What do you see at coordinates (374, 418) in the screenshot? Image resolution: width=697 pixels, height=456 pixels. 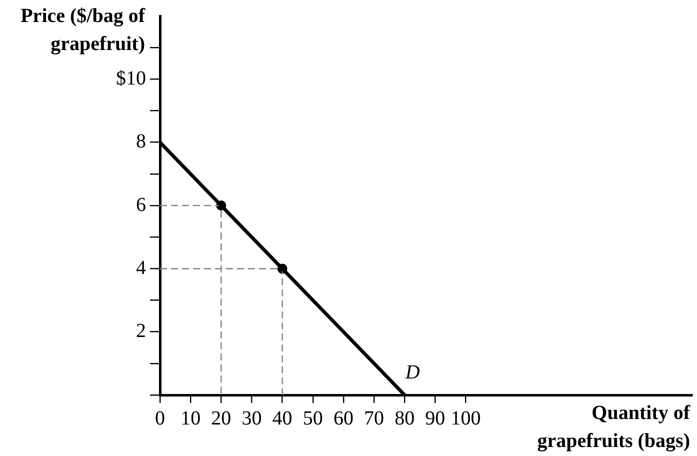 I see `x-tick-label: 70` at bounding box center [374, 418].